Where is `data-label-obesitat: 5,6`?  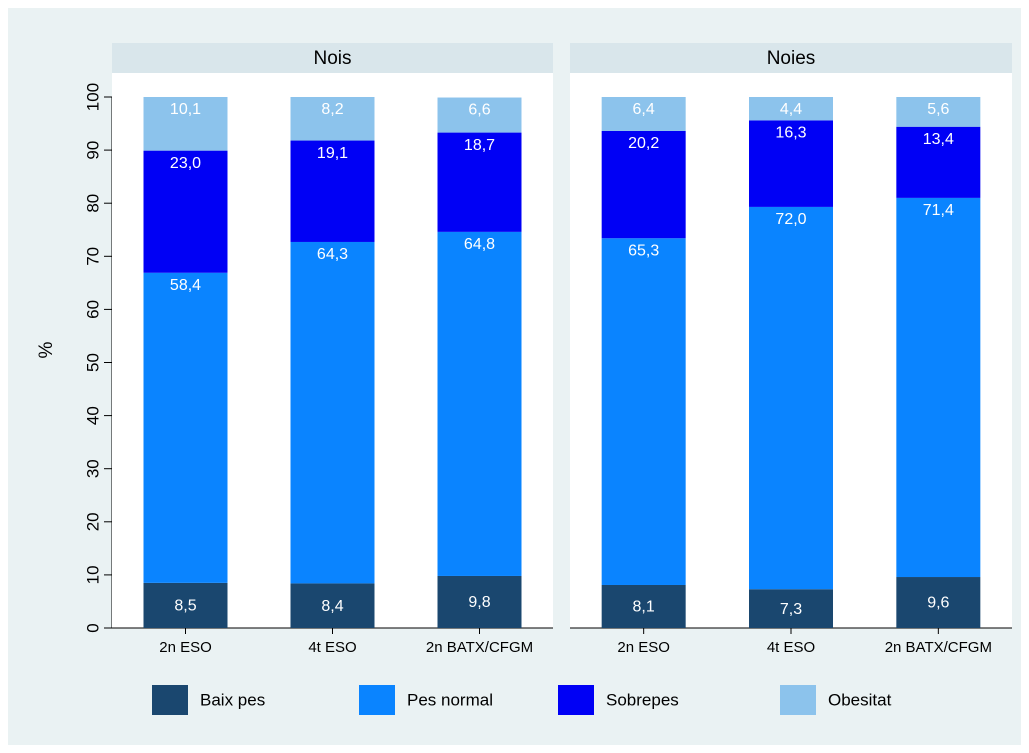 data-label-obesitat: 5,6 is located at coordinates (938, 109).